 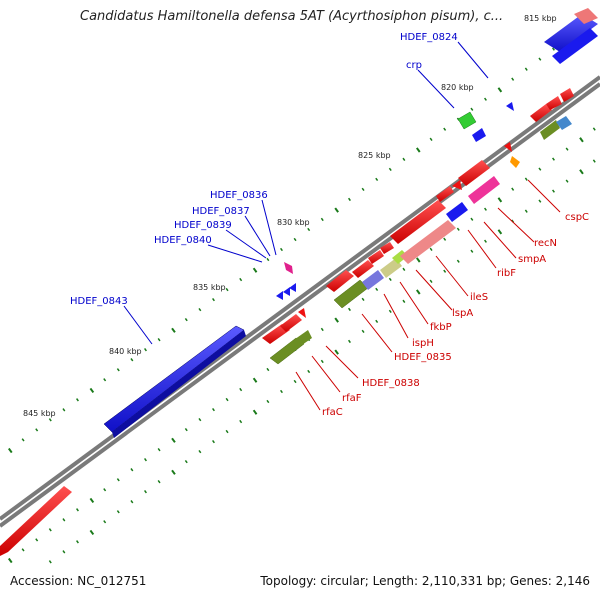 I want to click on gene-label: cspC, so click(x=577, y=217).